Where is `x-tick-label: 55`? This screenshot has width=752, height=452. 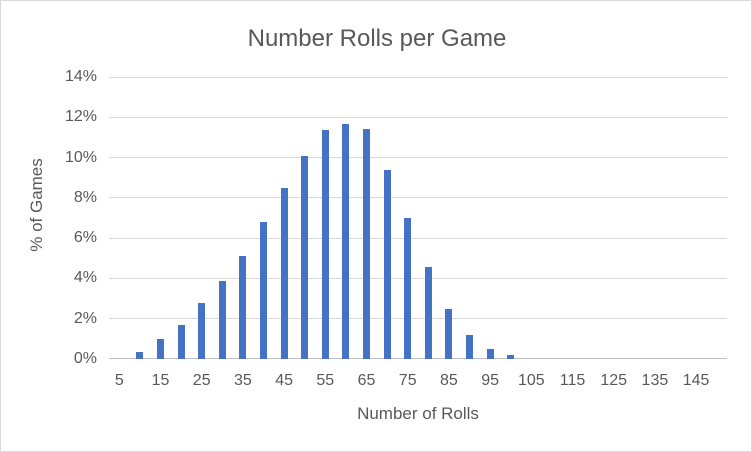
x-tick-label: 55 is located at coordinates (325, 380).